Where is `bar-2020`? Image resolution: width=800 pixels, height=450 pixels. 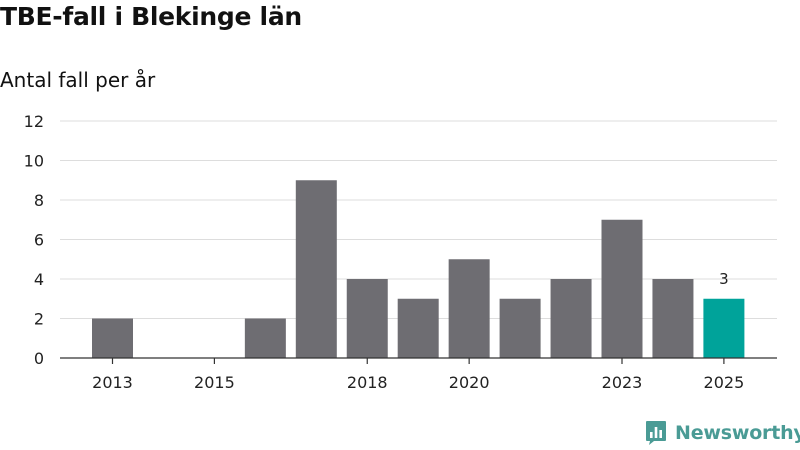
bar-2020 is located at coordinates (469, 308).